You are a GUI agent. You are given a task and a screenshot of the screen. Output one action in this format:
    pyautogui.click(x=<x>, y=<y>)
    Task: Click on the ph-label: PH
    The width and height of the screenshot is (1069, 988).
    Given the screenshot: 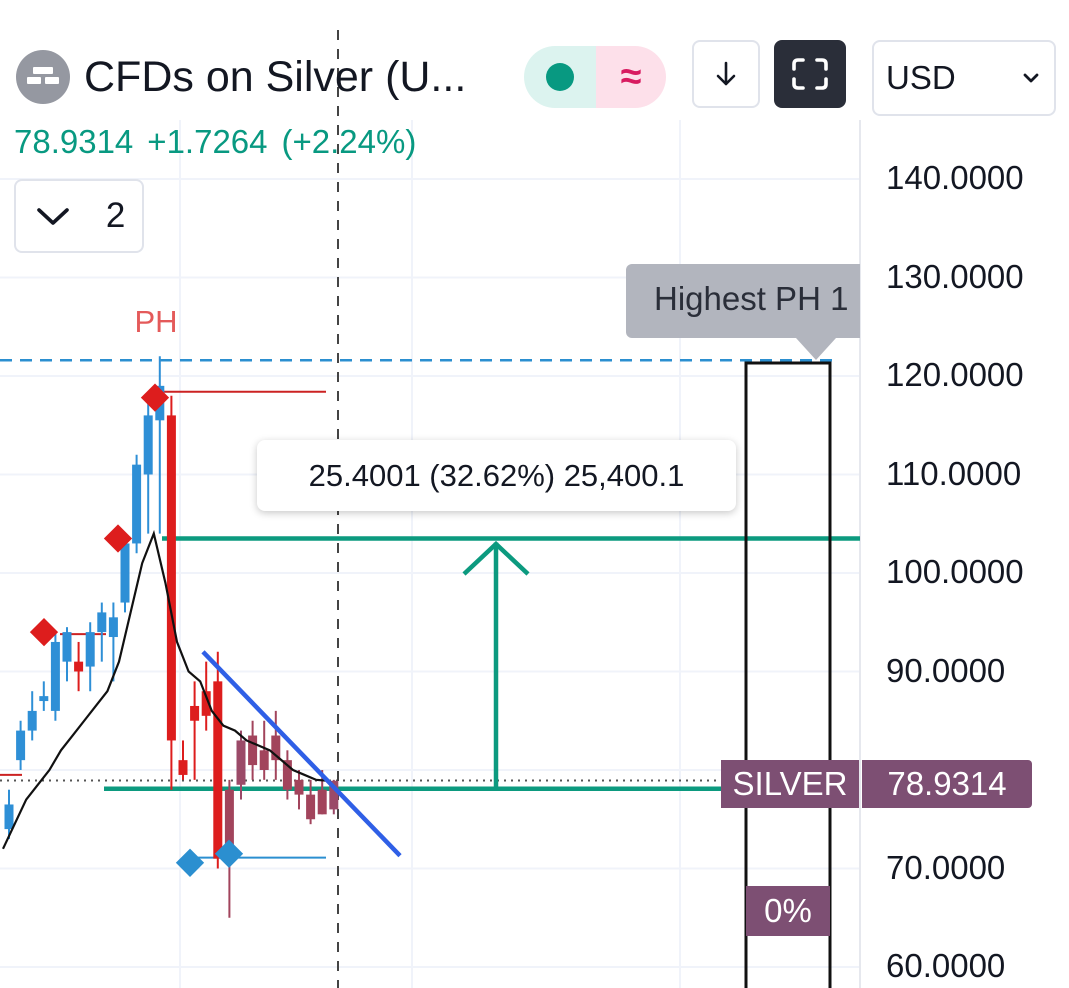 What is the action you would take?
    pyautogui.click(x=155, y=321)
    